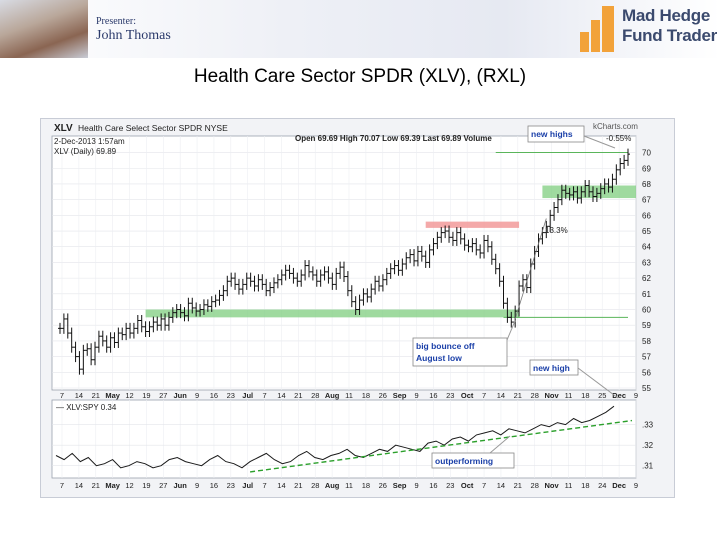  Describe the element at coordinates (89, 141) in the screenshot. I see `chart-date-line: 2-Dec-2013 1:57am` at that location.